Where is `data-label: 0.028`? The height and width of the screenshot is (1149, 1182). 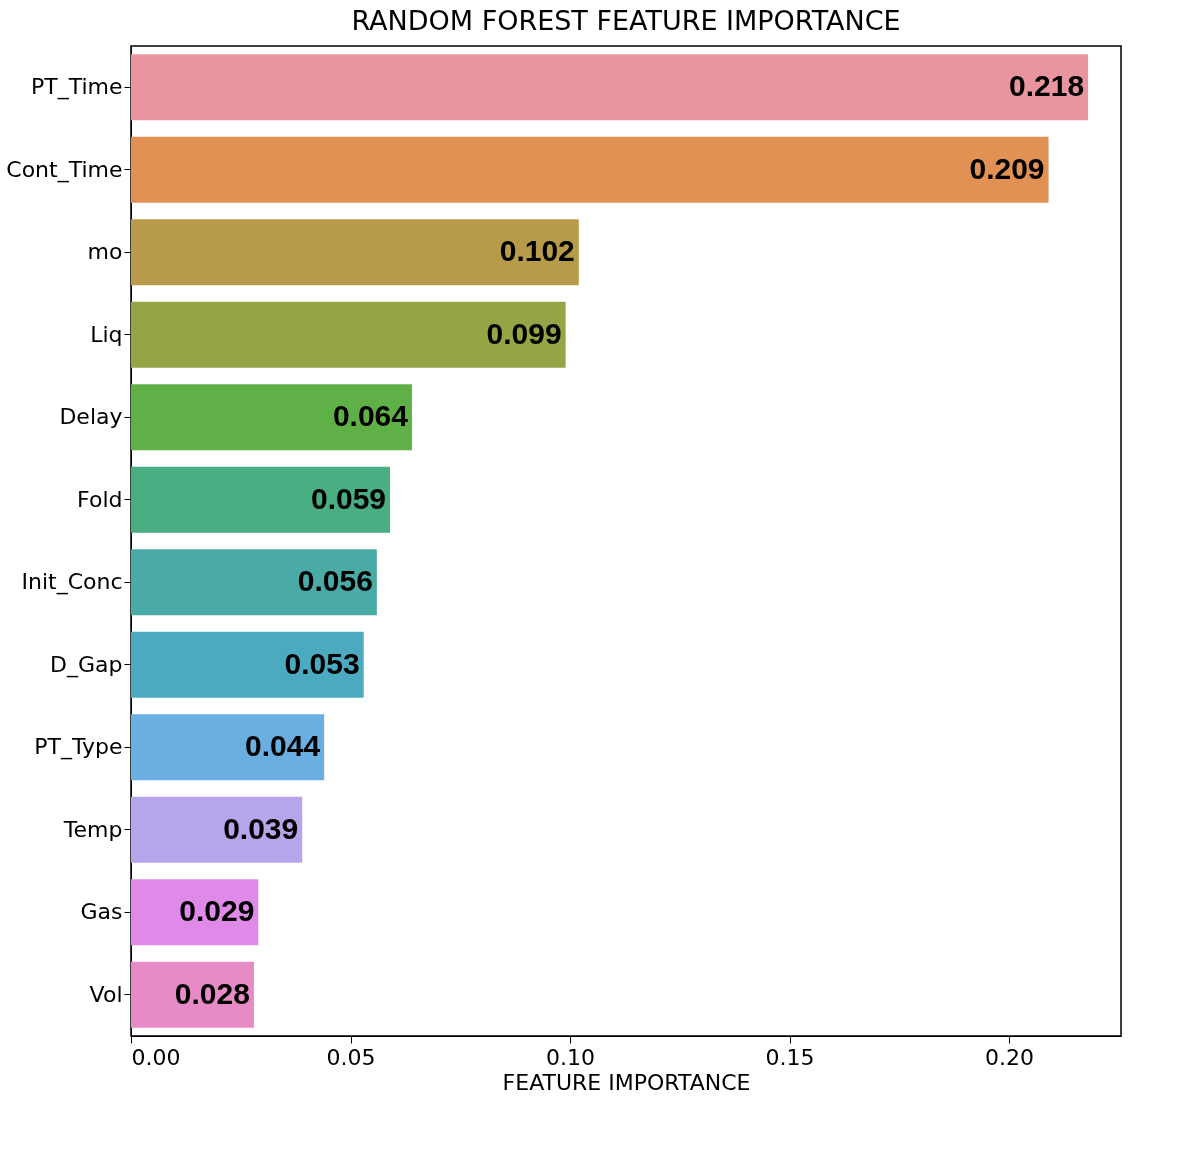
data-label: 0.028 is located at coordinates (212, 993).